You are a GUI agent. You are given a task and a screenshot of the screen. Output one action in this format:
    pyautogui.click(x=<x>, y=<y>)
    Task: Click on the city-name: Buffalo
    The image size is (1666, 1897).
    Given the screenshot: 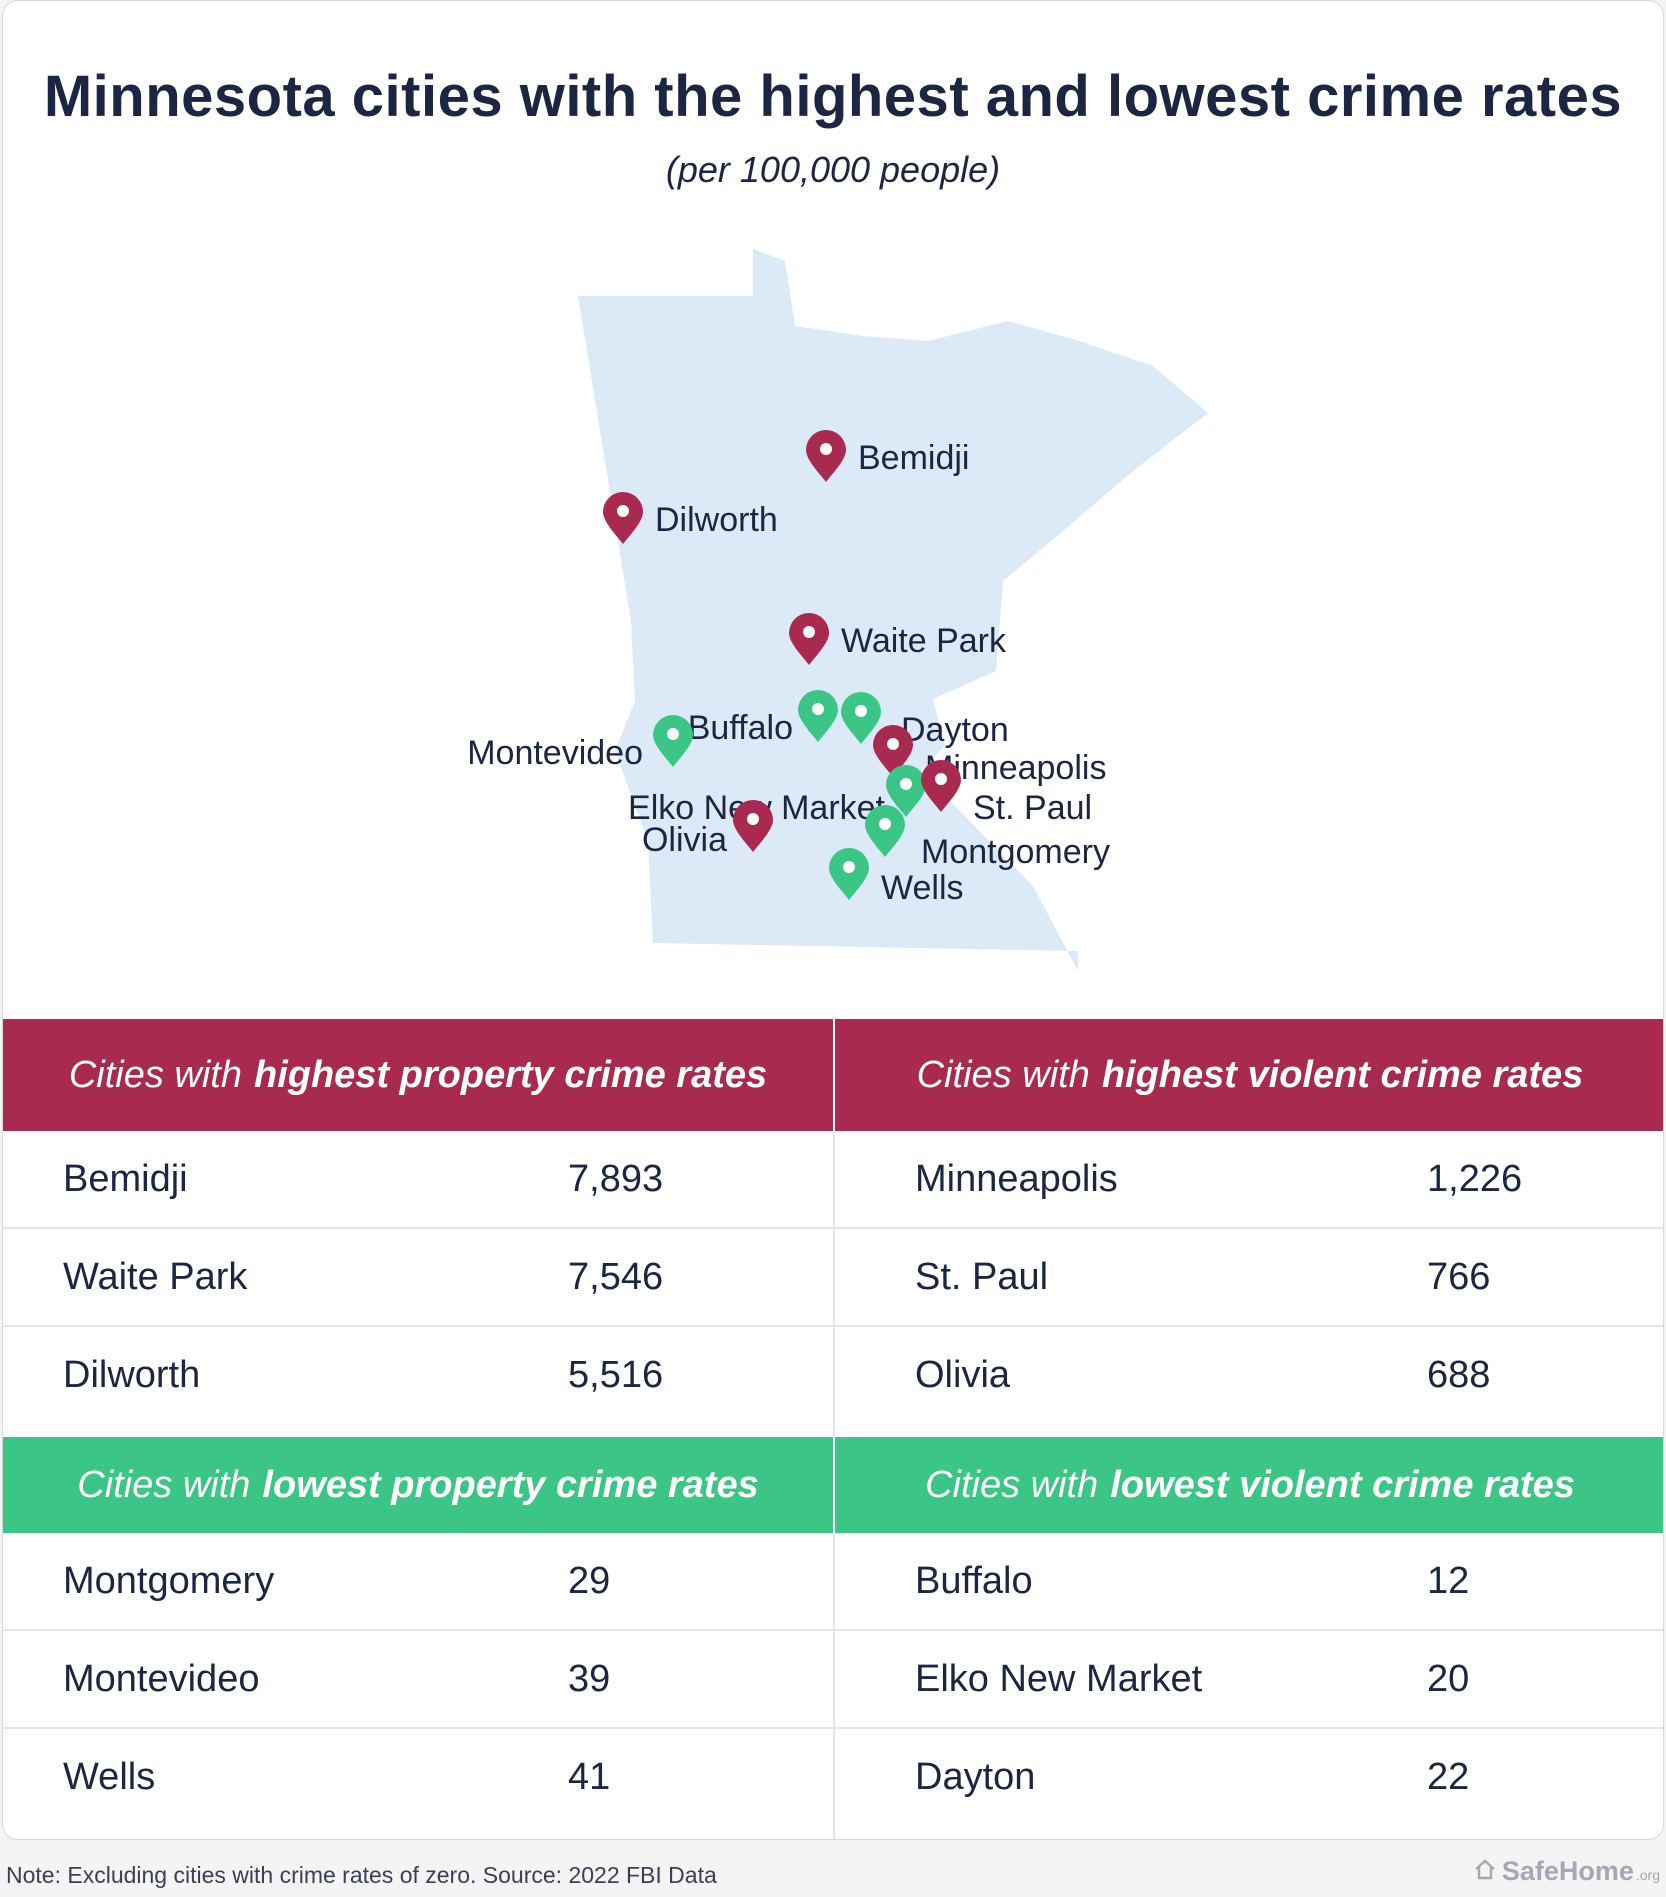 What is the action you would take?
    pyautogui.click(x=974, y=1581)
    